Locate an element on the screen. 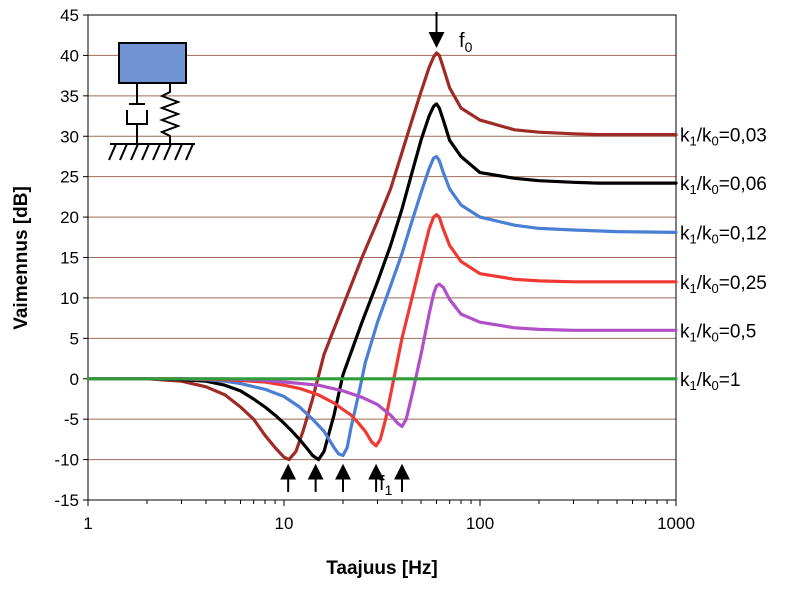 This screenshot has width=797, height=593. series-label: k1/k0=0,12 is located at coordinates (723, 234).